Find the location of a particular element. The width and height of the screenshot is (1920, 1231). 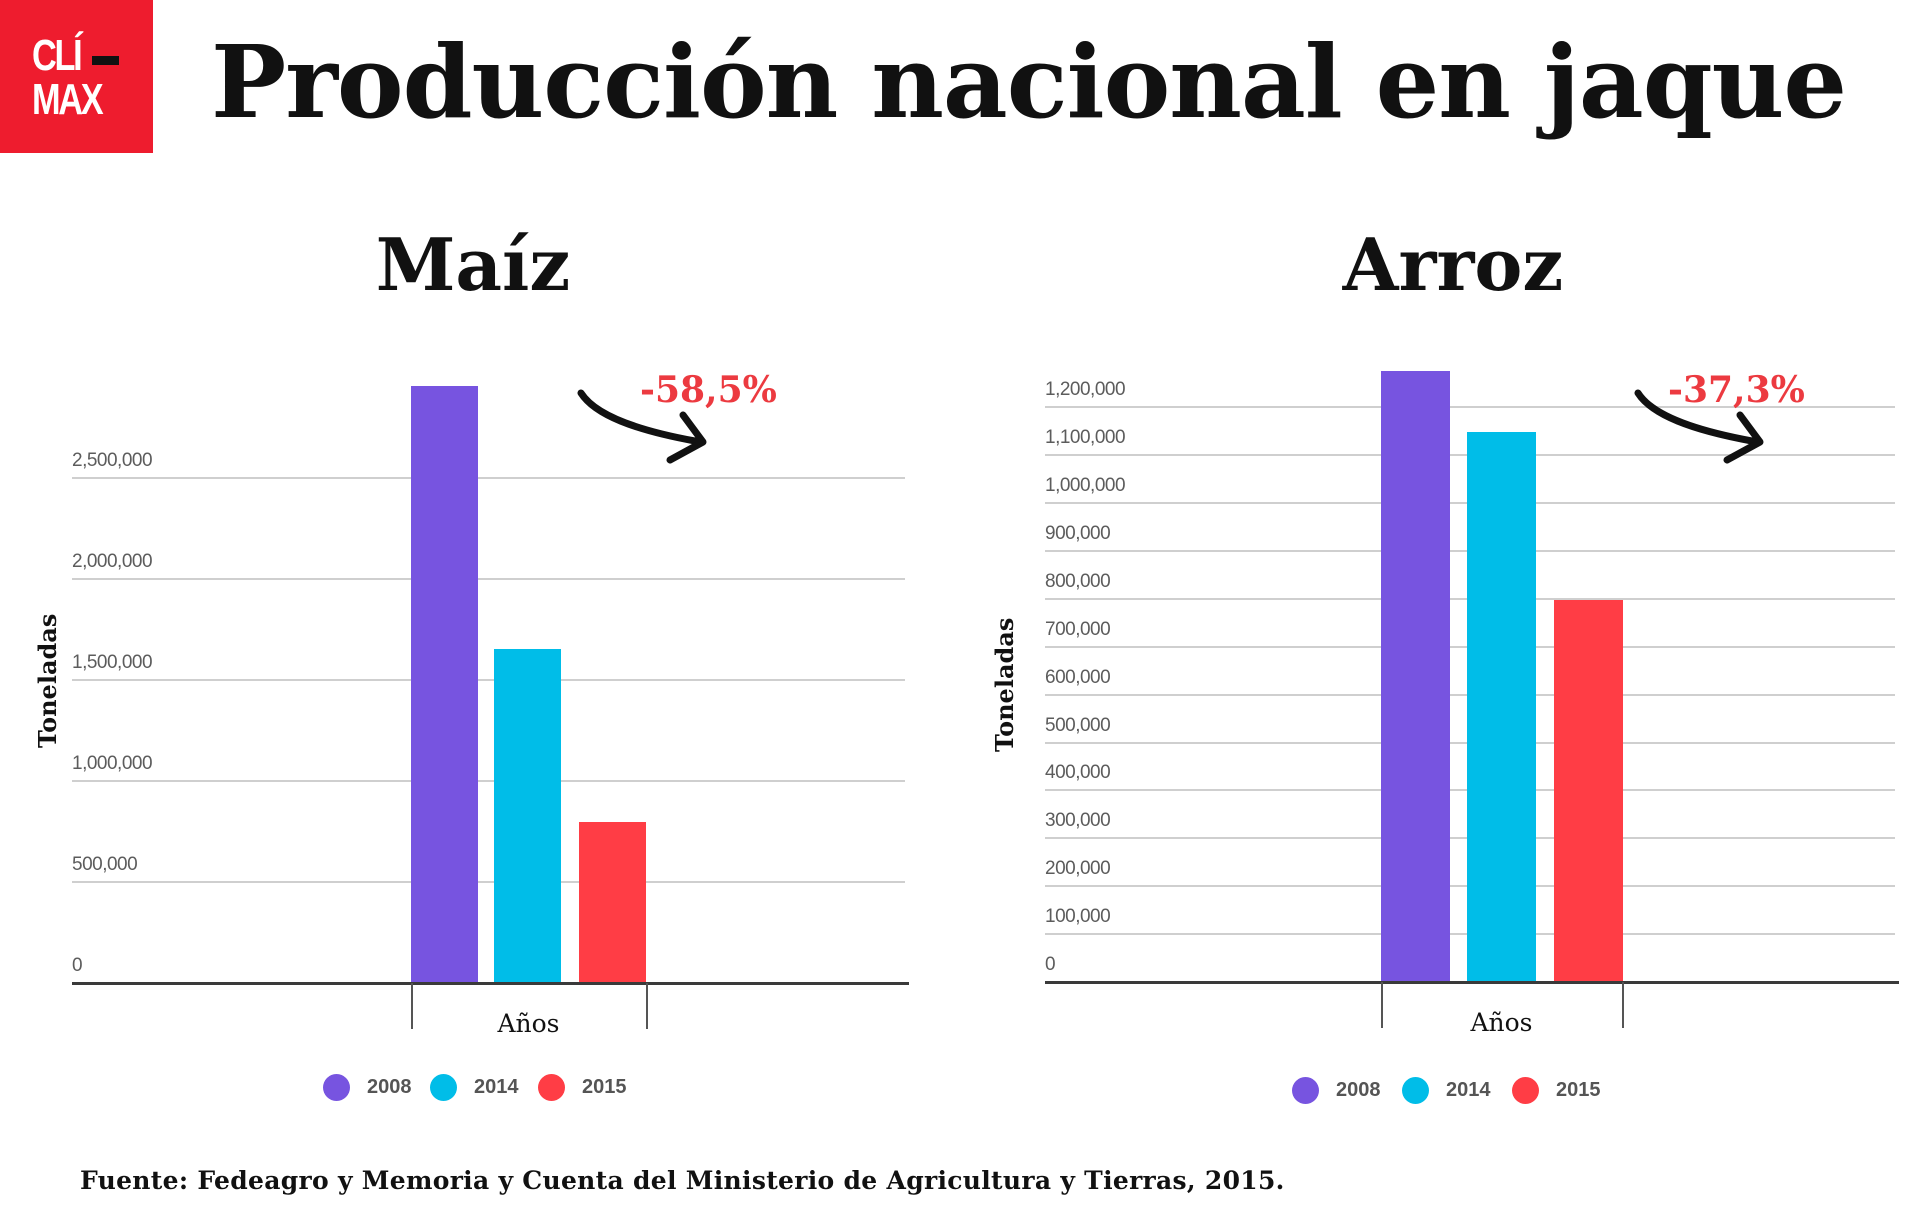

chart-title-maiz: Maíz is located at coordinates (473, 264).